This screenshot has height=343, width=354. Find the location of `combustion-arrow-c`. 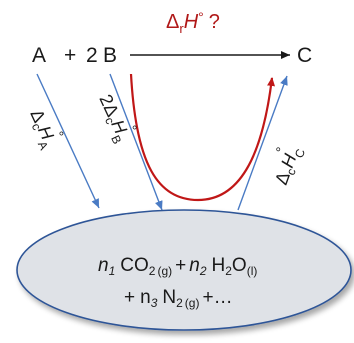

combustion-arrow-c is located at coordinates (262, 143).